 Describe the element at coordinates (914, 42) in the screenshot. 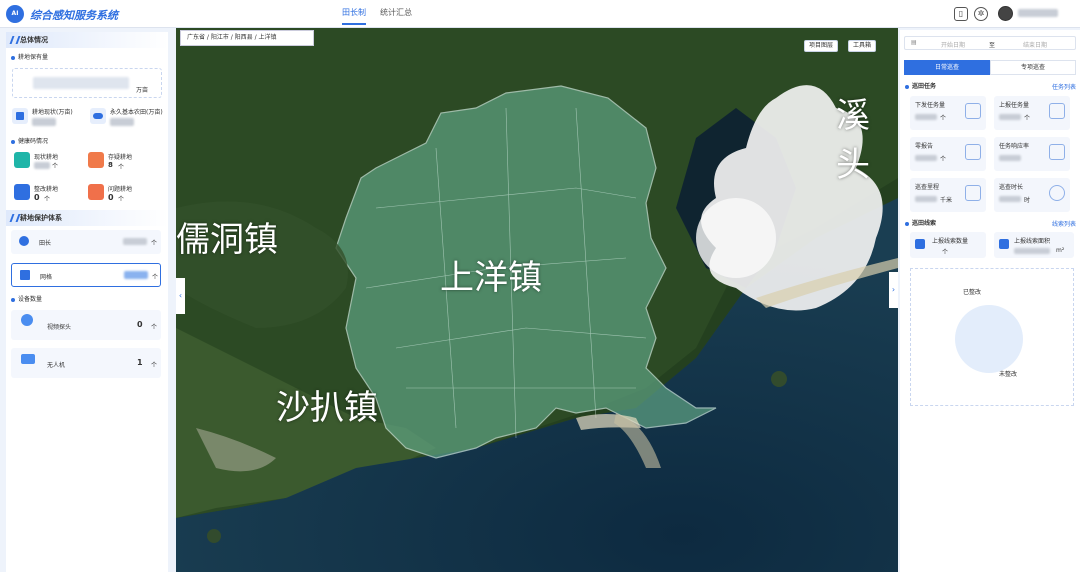

I see `calendar-icon: ▤` at that location.